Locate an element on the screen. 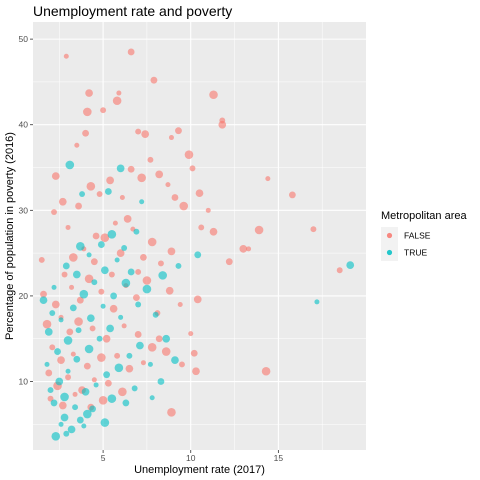  x-axis-ticks: 5 10 15 is located at coordinates (192, 456).